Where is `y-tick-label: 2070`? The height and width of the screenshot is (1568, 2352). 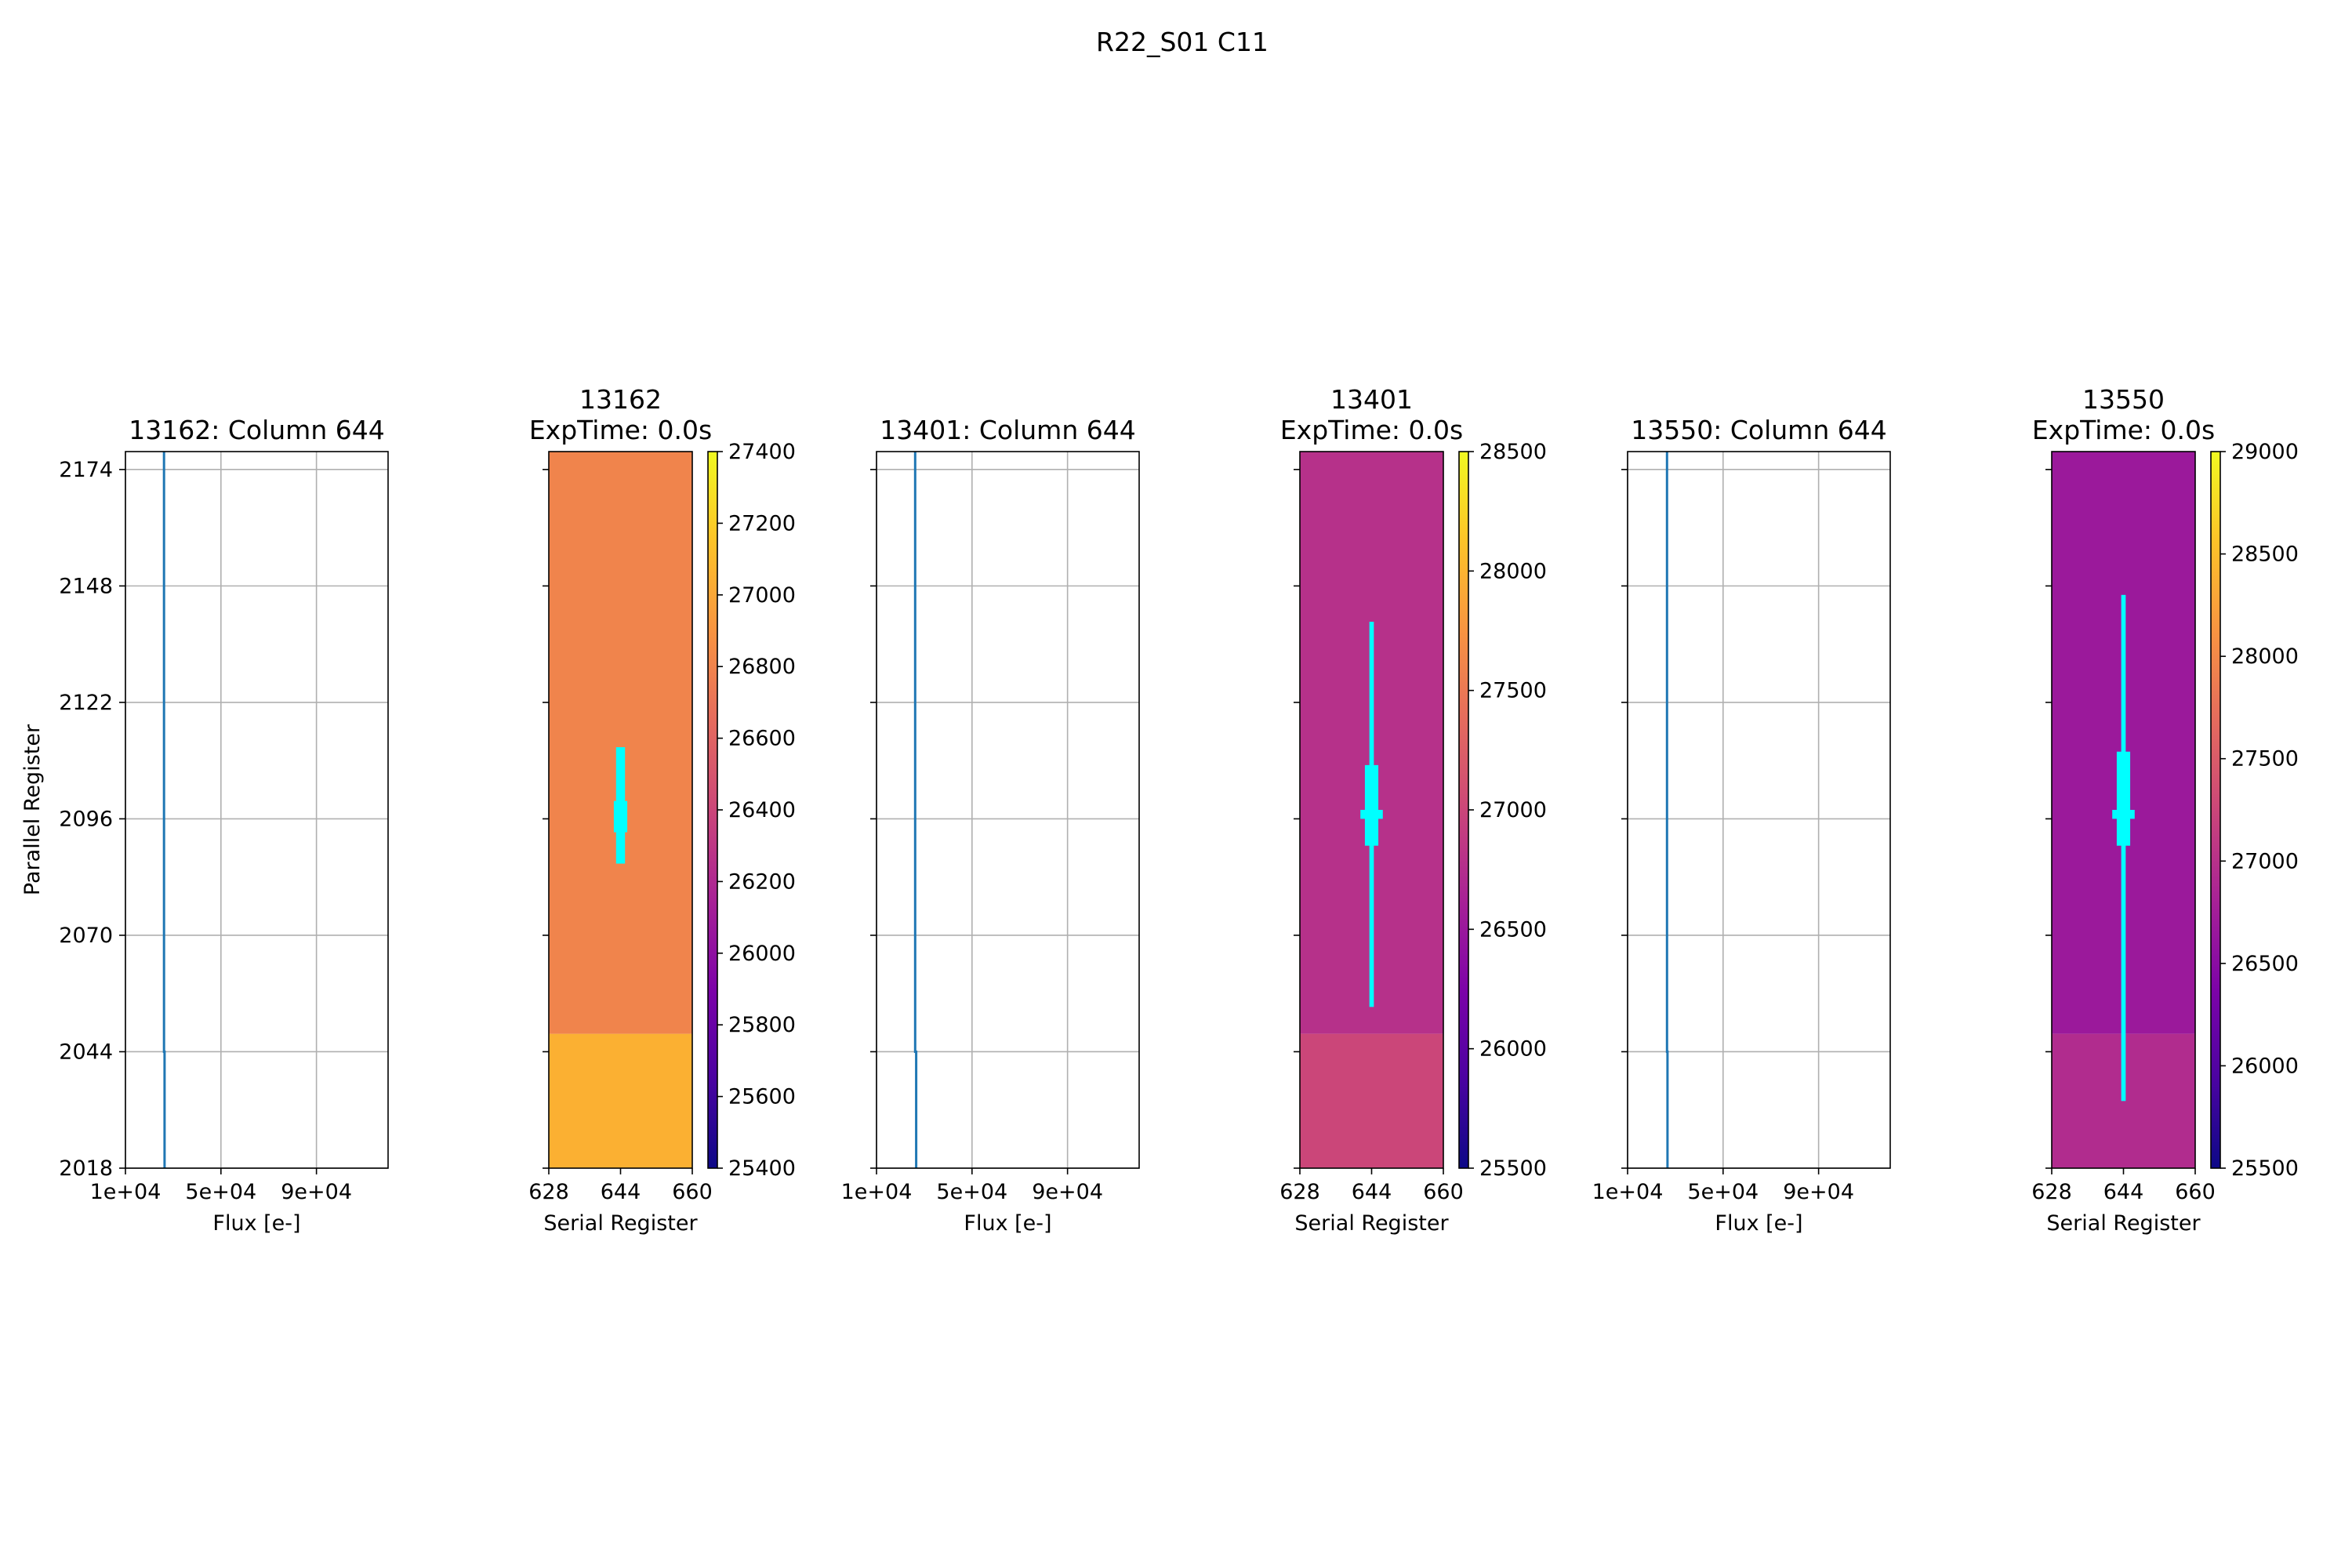 y-tick-label: 2070 is located at coordinates (86, 936).